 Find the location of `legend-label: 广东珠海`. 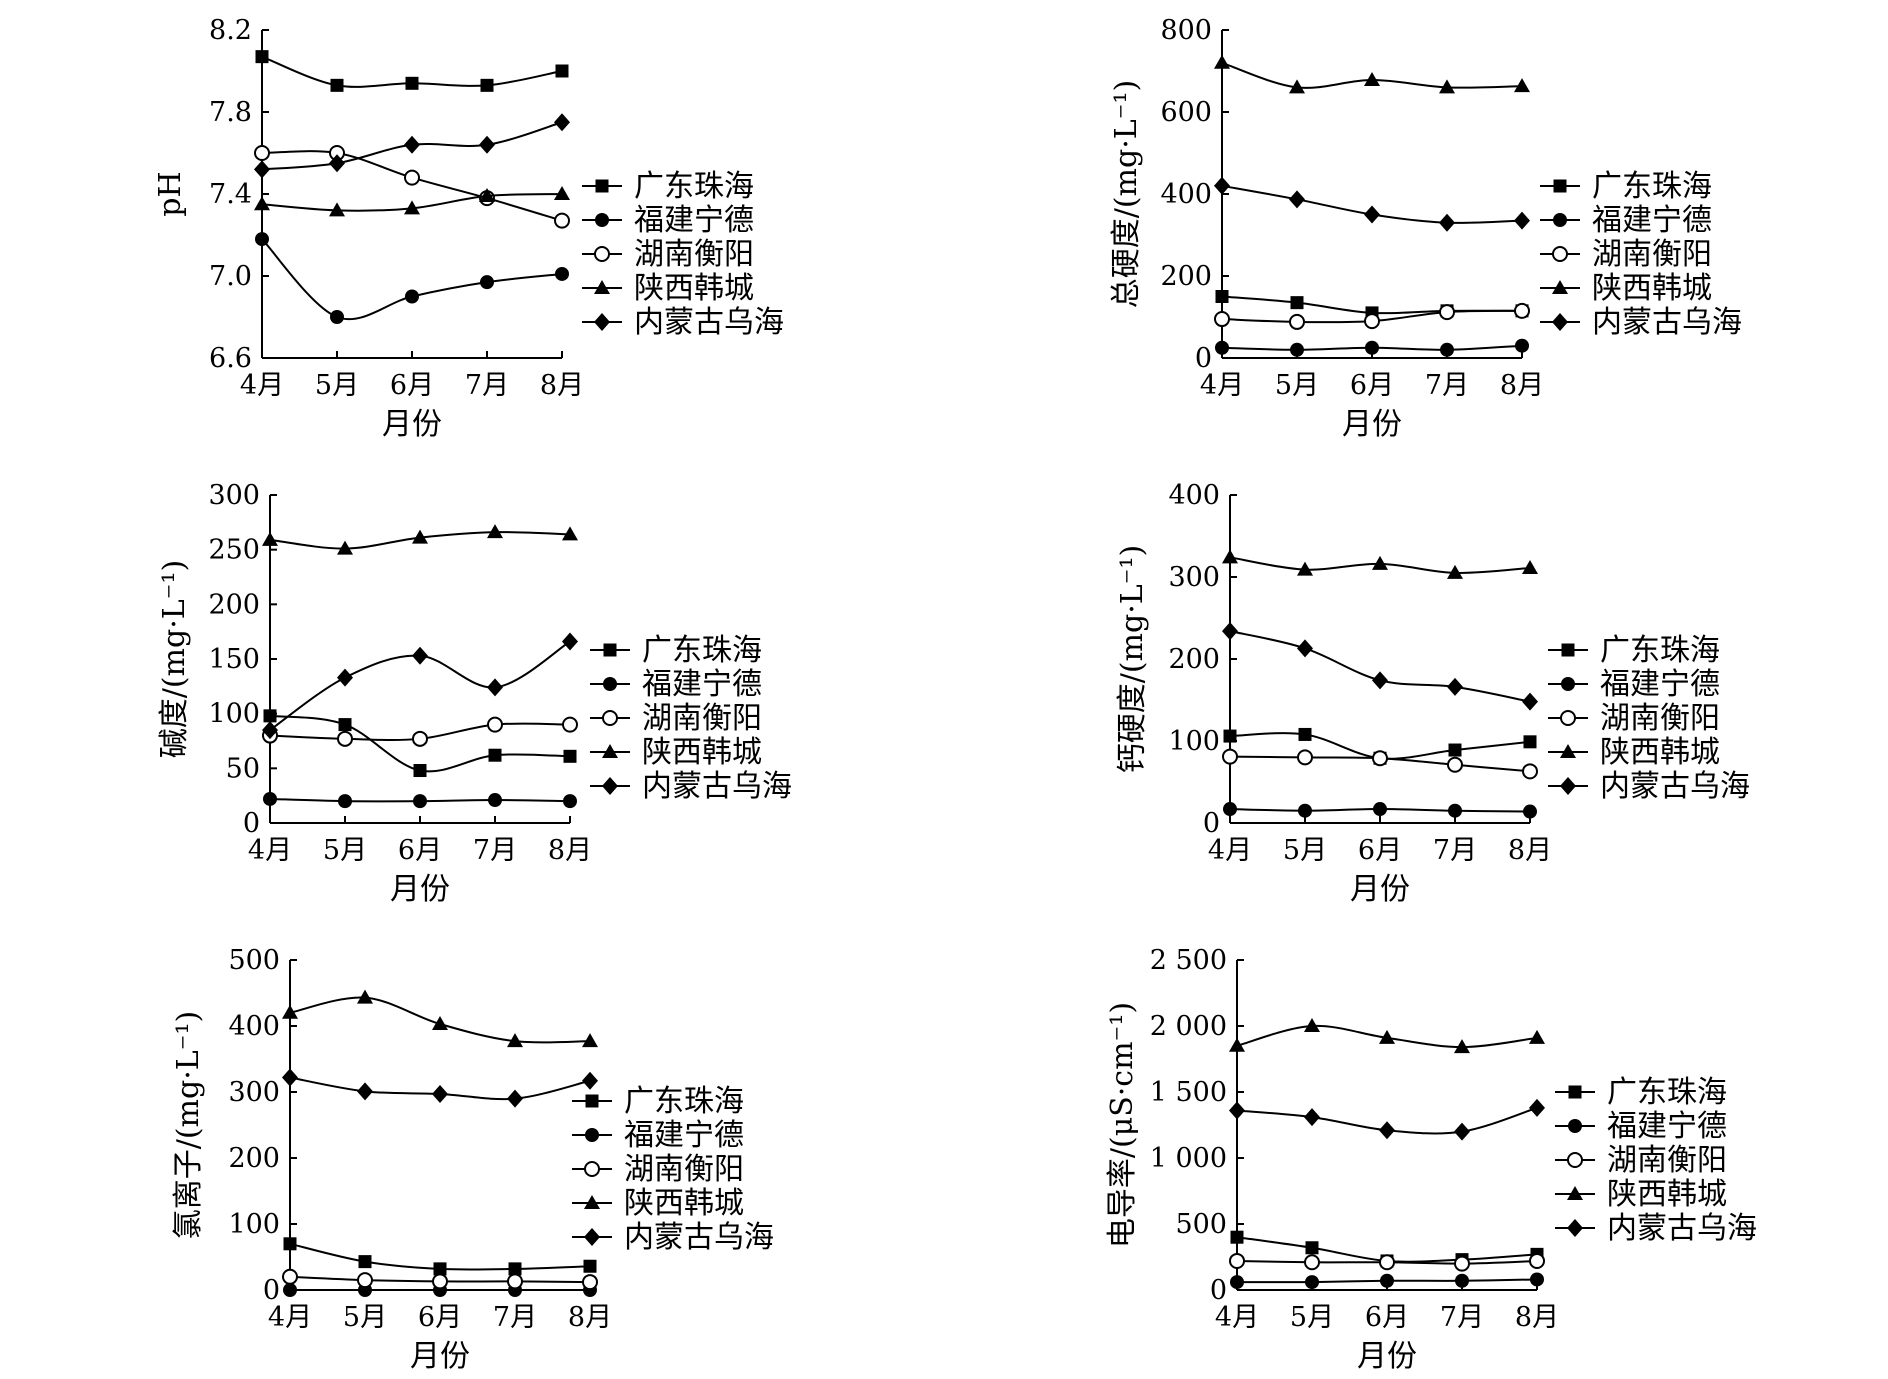

legend-label: 广东珠海 is located at coordinates (702, 650).